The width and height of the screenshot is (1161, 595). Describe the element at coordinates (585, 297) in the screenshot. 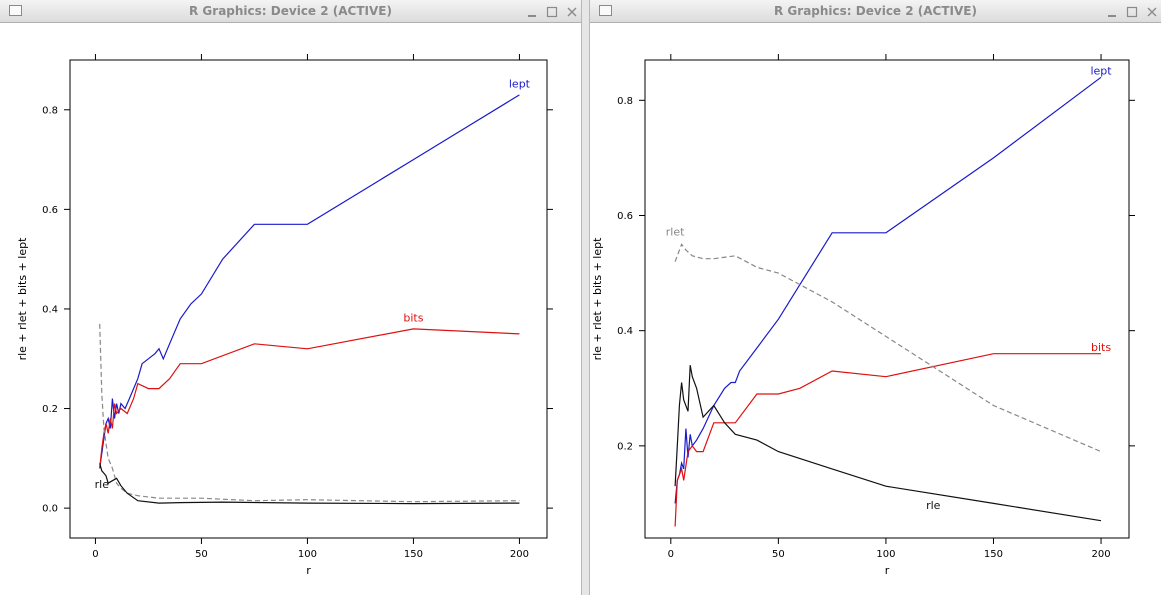

I see `window-gap` at that location.